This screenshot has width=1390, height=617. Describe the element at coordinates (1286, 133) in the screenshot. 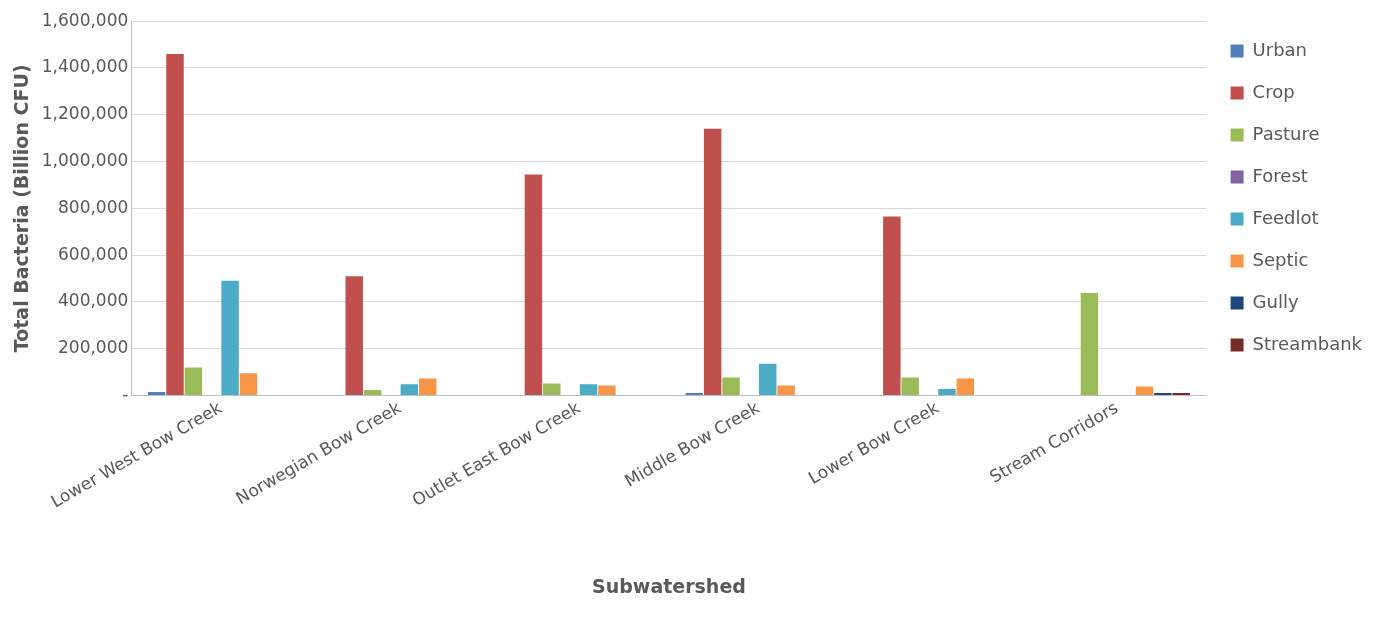

I see `legend-label: Pasture` at that location.